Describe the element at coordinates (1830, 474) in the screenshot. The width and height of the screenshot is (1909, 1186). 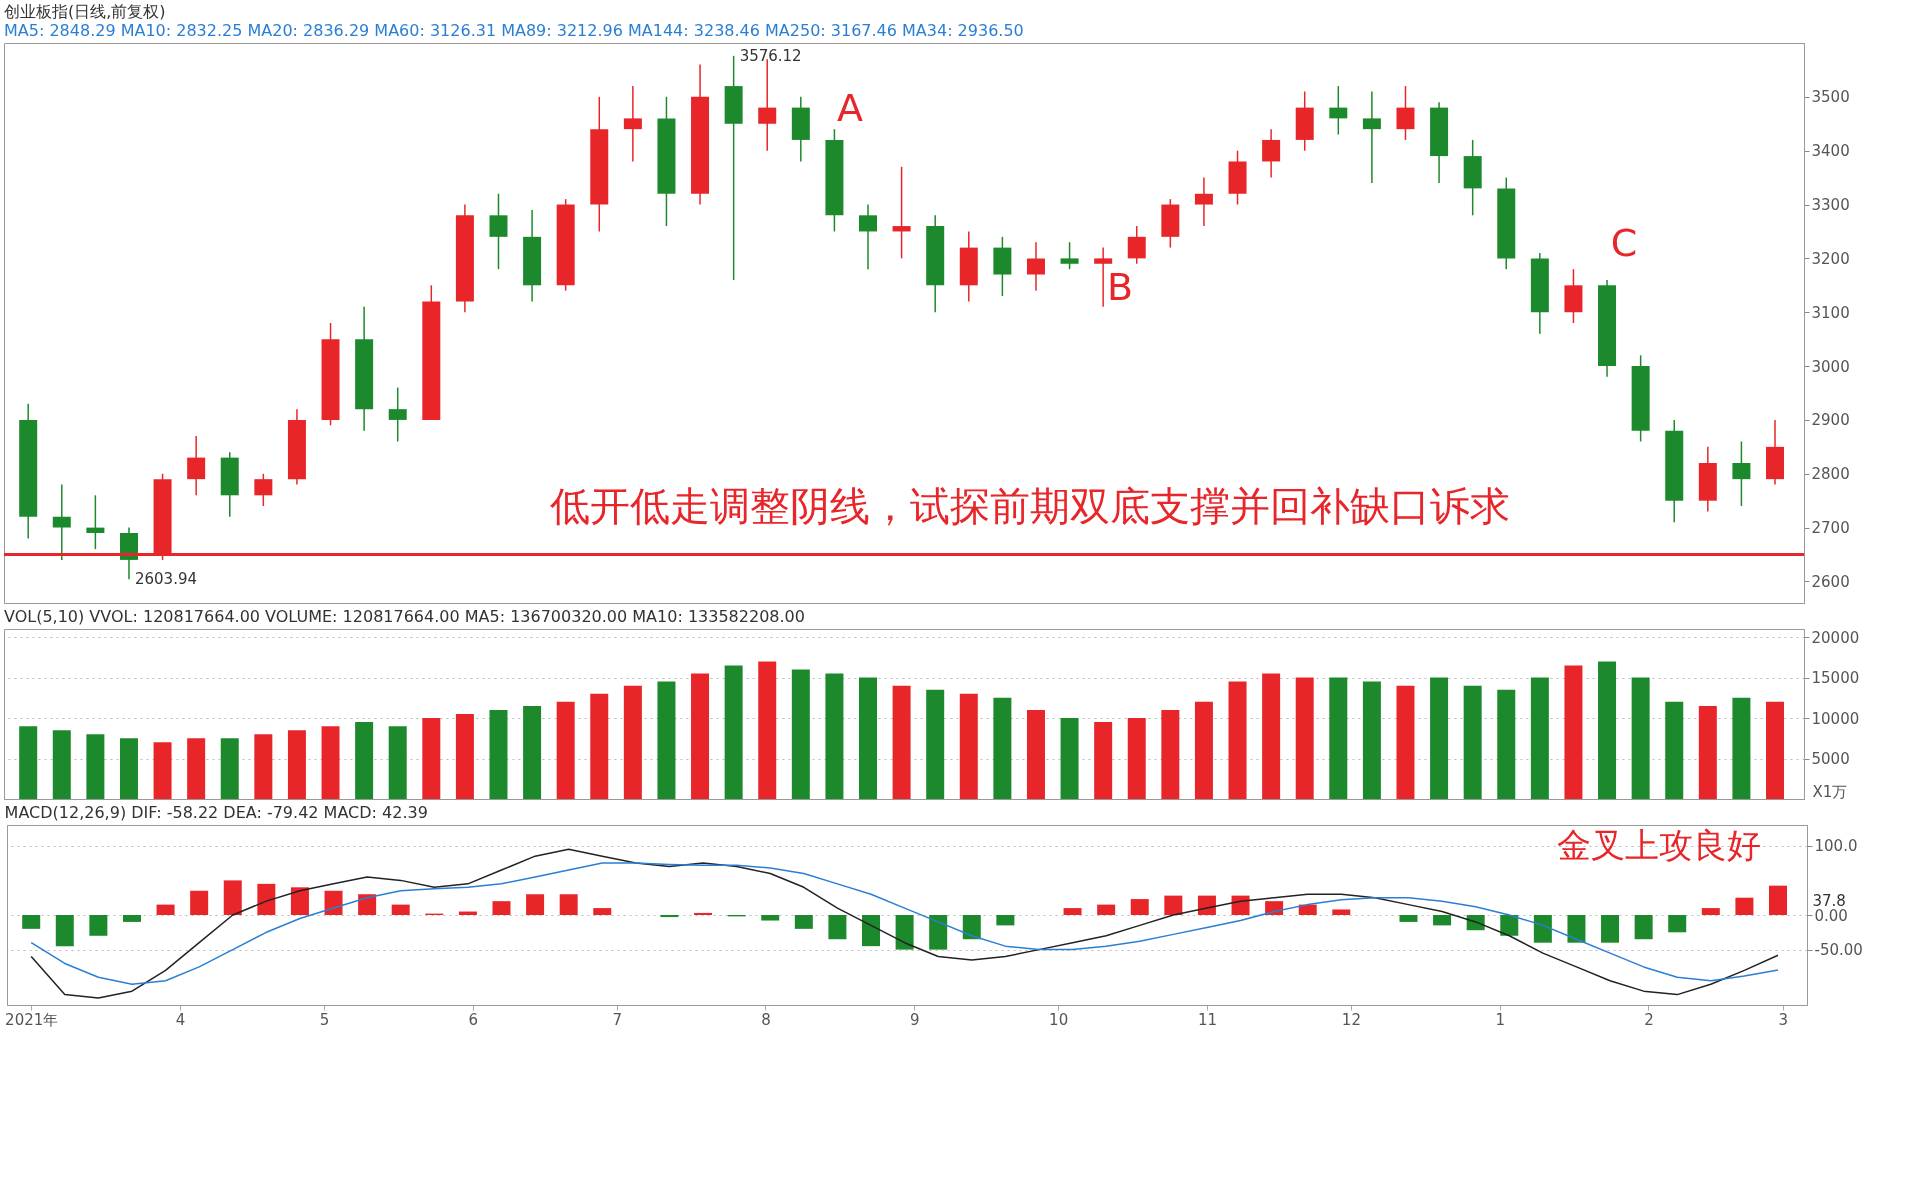
I see `y-tick-label: 2800` at that location.